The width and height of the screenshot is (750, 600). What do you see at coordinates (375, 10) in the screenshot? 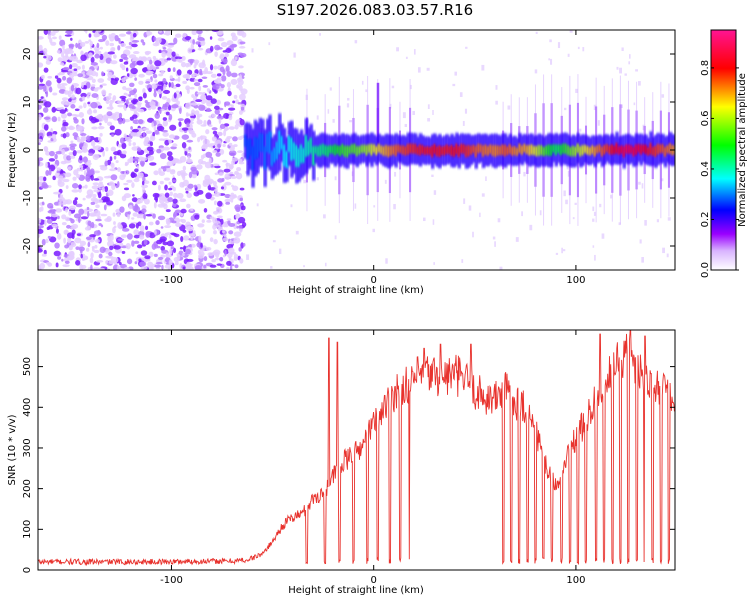
I see `page-title: S197.2026.083.03.57.R16` at bounding box center [375, 10].